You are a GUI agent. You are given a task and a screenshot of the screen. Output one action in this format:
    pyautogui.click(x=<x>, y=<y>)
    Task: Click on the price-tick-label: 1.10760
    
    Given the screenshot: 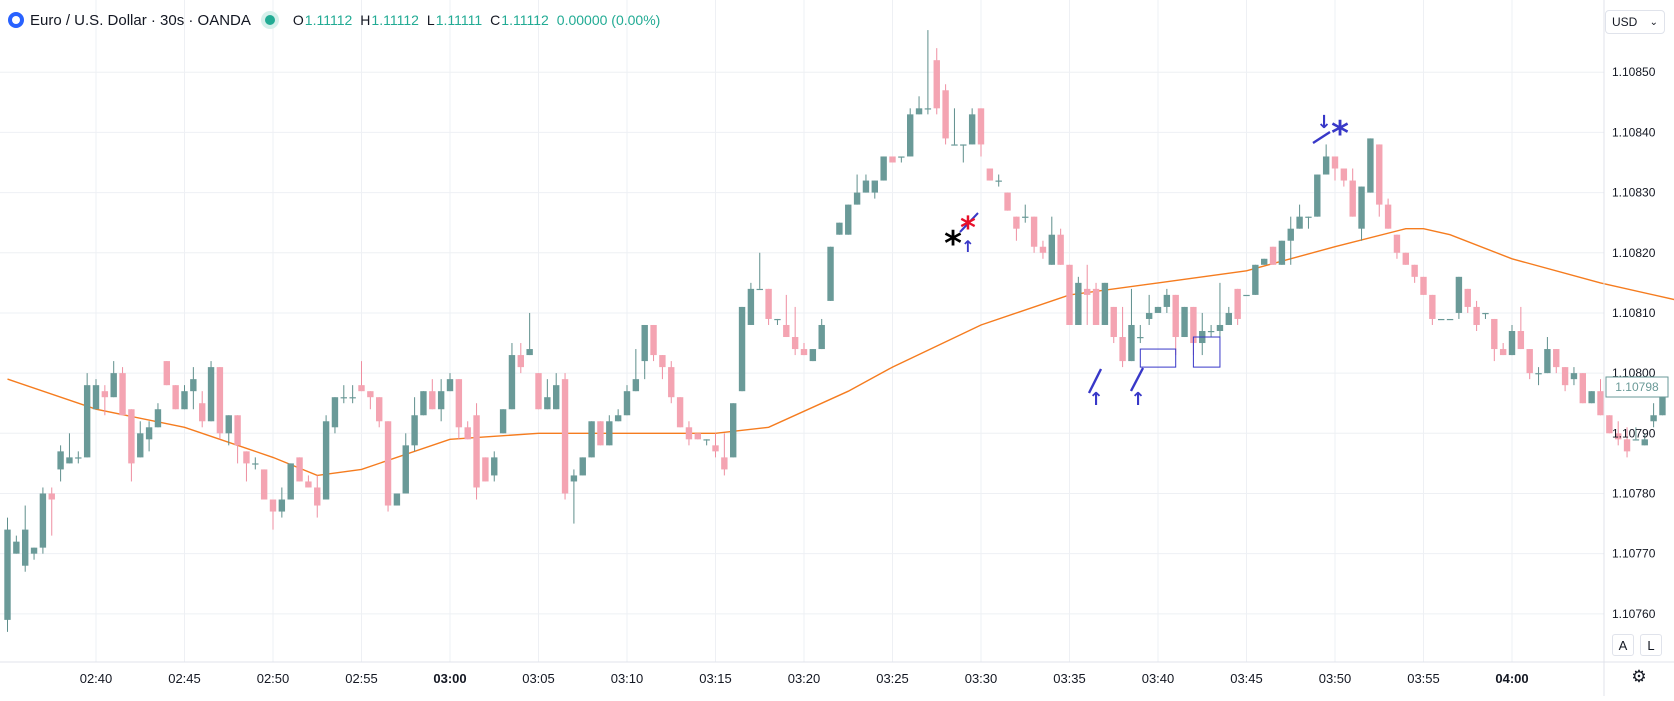 What is the action you would take?
    pyautogui.click(x=1634, y=614)
    